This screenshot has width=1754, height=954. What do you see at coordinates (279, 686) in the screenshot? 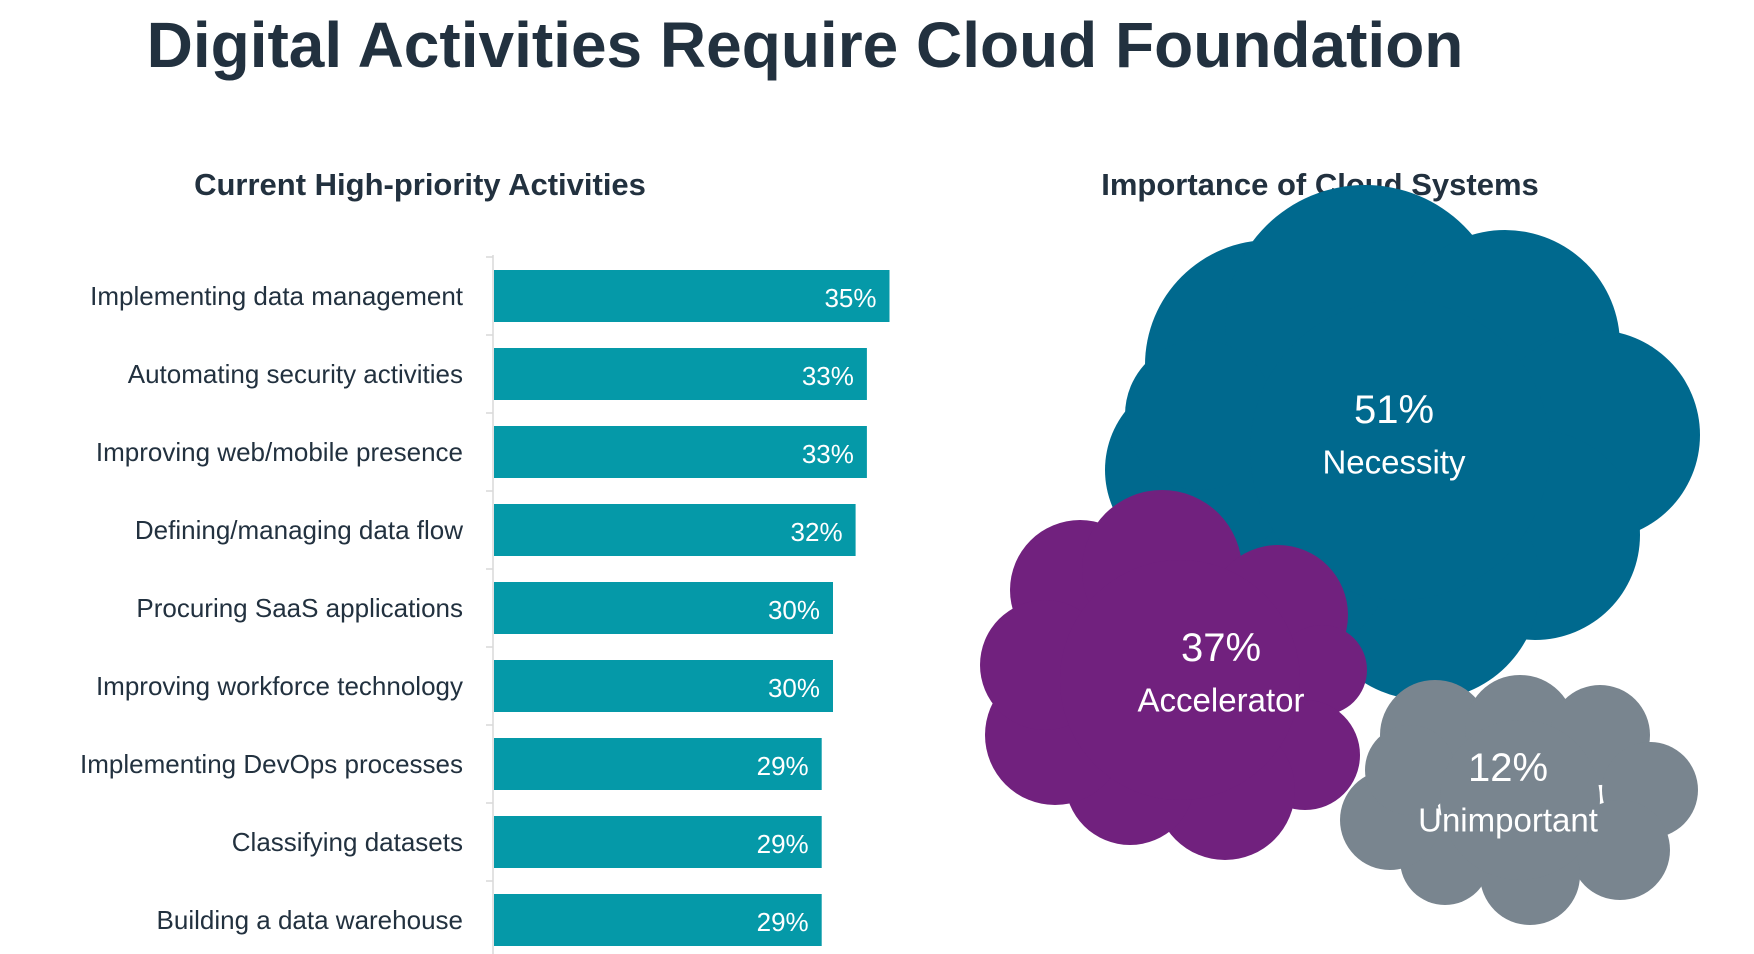
I see `category-label: Improving workforce technology` at bounding box center [279, 686].